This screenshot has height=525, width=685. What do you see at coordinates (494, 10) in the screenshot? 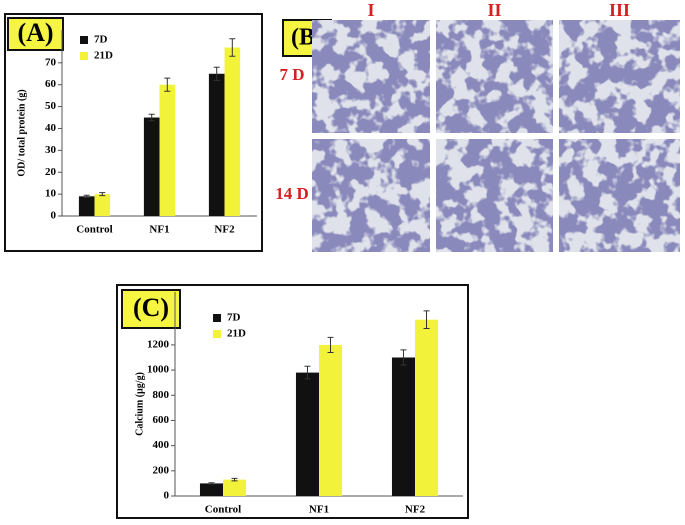
I see `column-label: II` at bounding box center [494, 10].